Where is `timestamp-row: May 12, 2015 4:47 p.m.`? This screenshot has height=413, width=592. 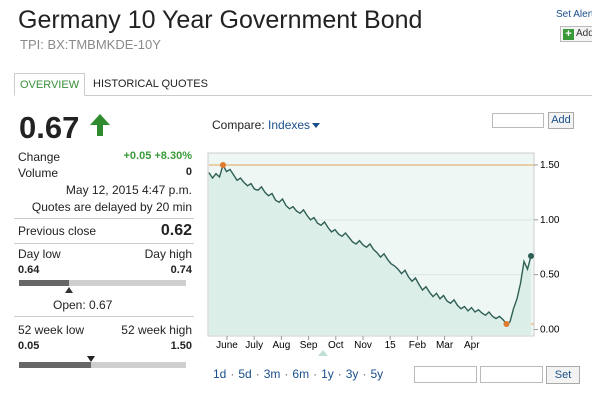
timestamp-row: May 12, 2015 4:47 p.m. is located at coordinates (105, 191).